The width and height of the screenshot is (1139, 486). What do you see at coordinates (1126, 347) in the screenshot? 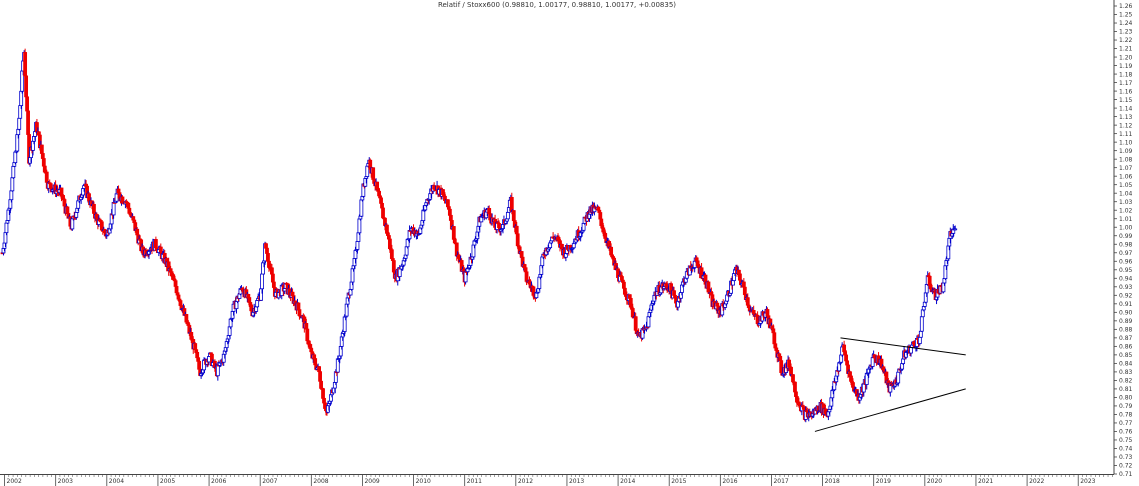
I see `y-tick-label: 0.86` at bounding box center [1126, 347].